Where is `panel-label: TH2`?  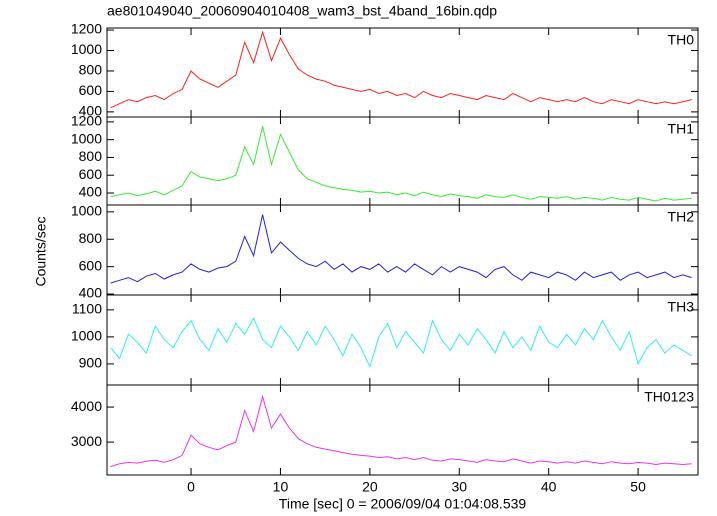
panel-label: TH2 is located at coordinates (681, 217).